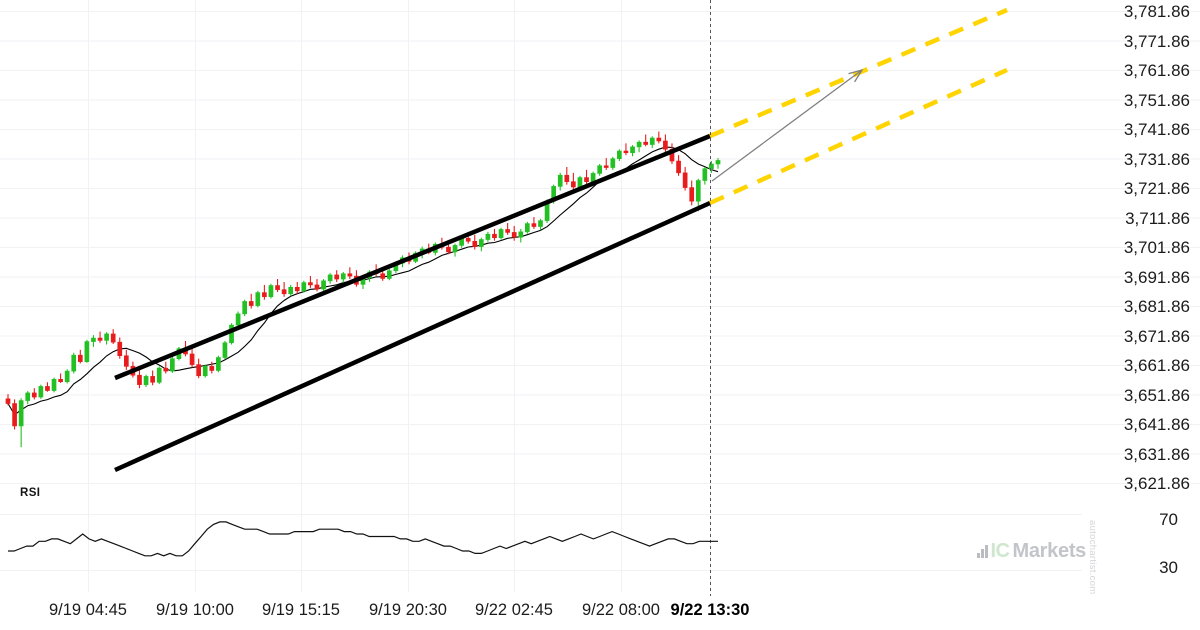  I want to click on price-tick-label: 3,741.86, so click(1156, 129).